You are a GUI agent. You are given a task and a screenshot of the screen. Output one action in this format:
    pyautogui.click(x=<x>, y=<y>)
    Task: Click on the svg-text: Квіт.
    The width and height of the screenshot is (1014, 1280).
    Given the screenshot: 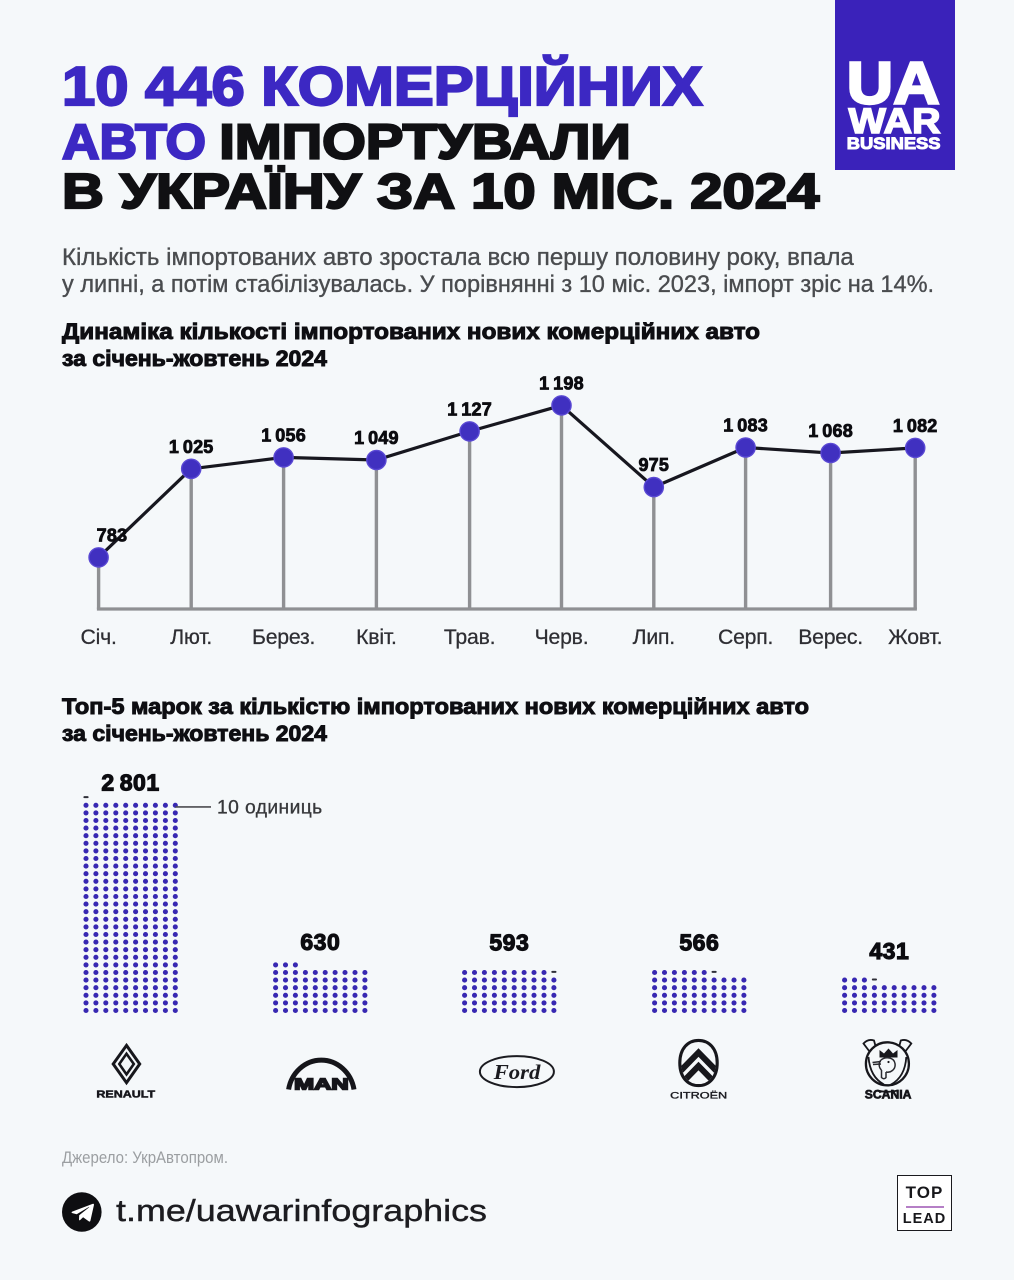 What is the action you would take?
    pyautogui.click(x=376, y=637)
    